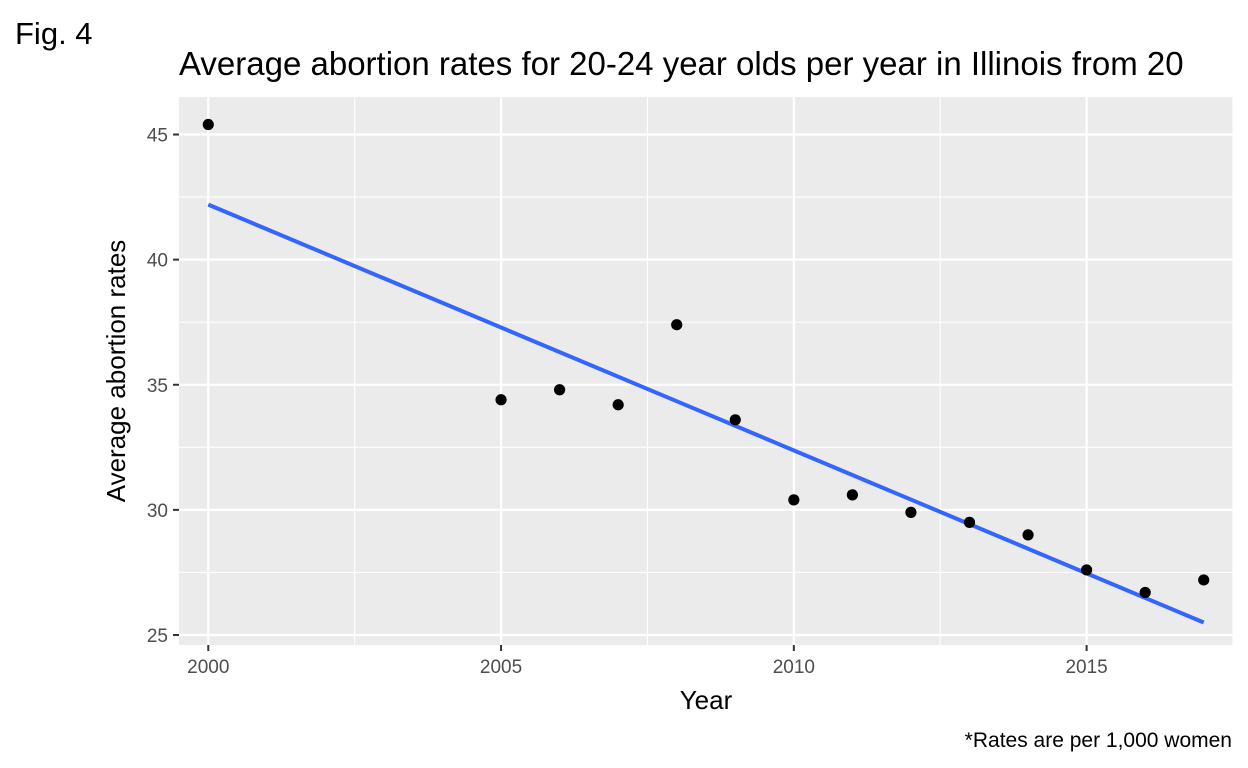 Image resolution: width=1248 pixels, height=768 pixels. What do you see at coordinates (794, 667) in the screenshot?
I see `x-tick-label: 2010` at bounding box center [794, 667].